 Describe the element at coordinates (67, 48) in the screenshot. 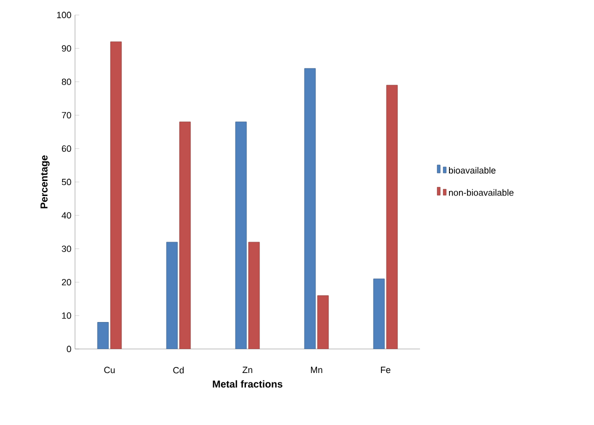

I see `y-tick-label: 90` at that location.